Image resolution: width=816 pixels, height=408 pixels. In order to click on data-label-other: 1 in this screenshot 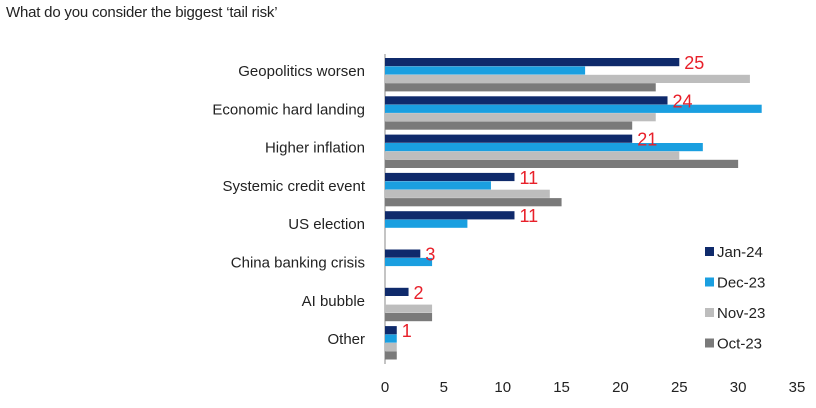, I will do `click(407, 331)`.